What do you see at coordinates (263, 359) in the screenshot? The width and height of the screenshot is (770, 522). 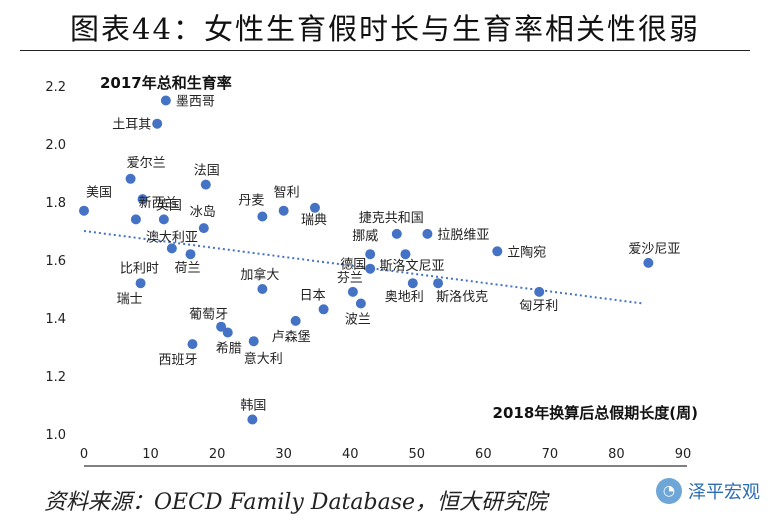 I see `point-label: 意大利` at bounding box center [263, 359].